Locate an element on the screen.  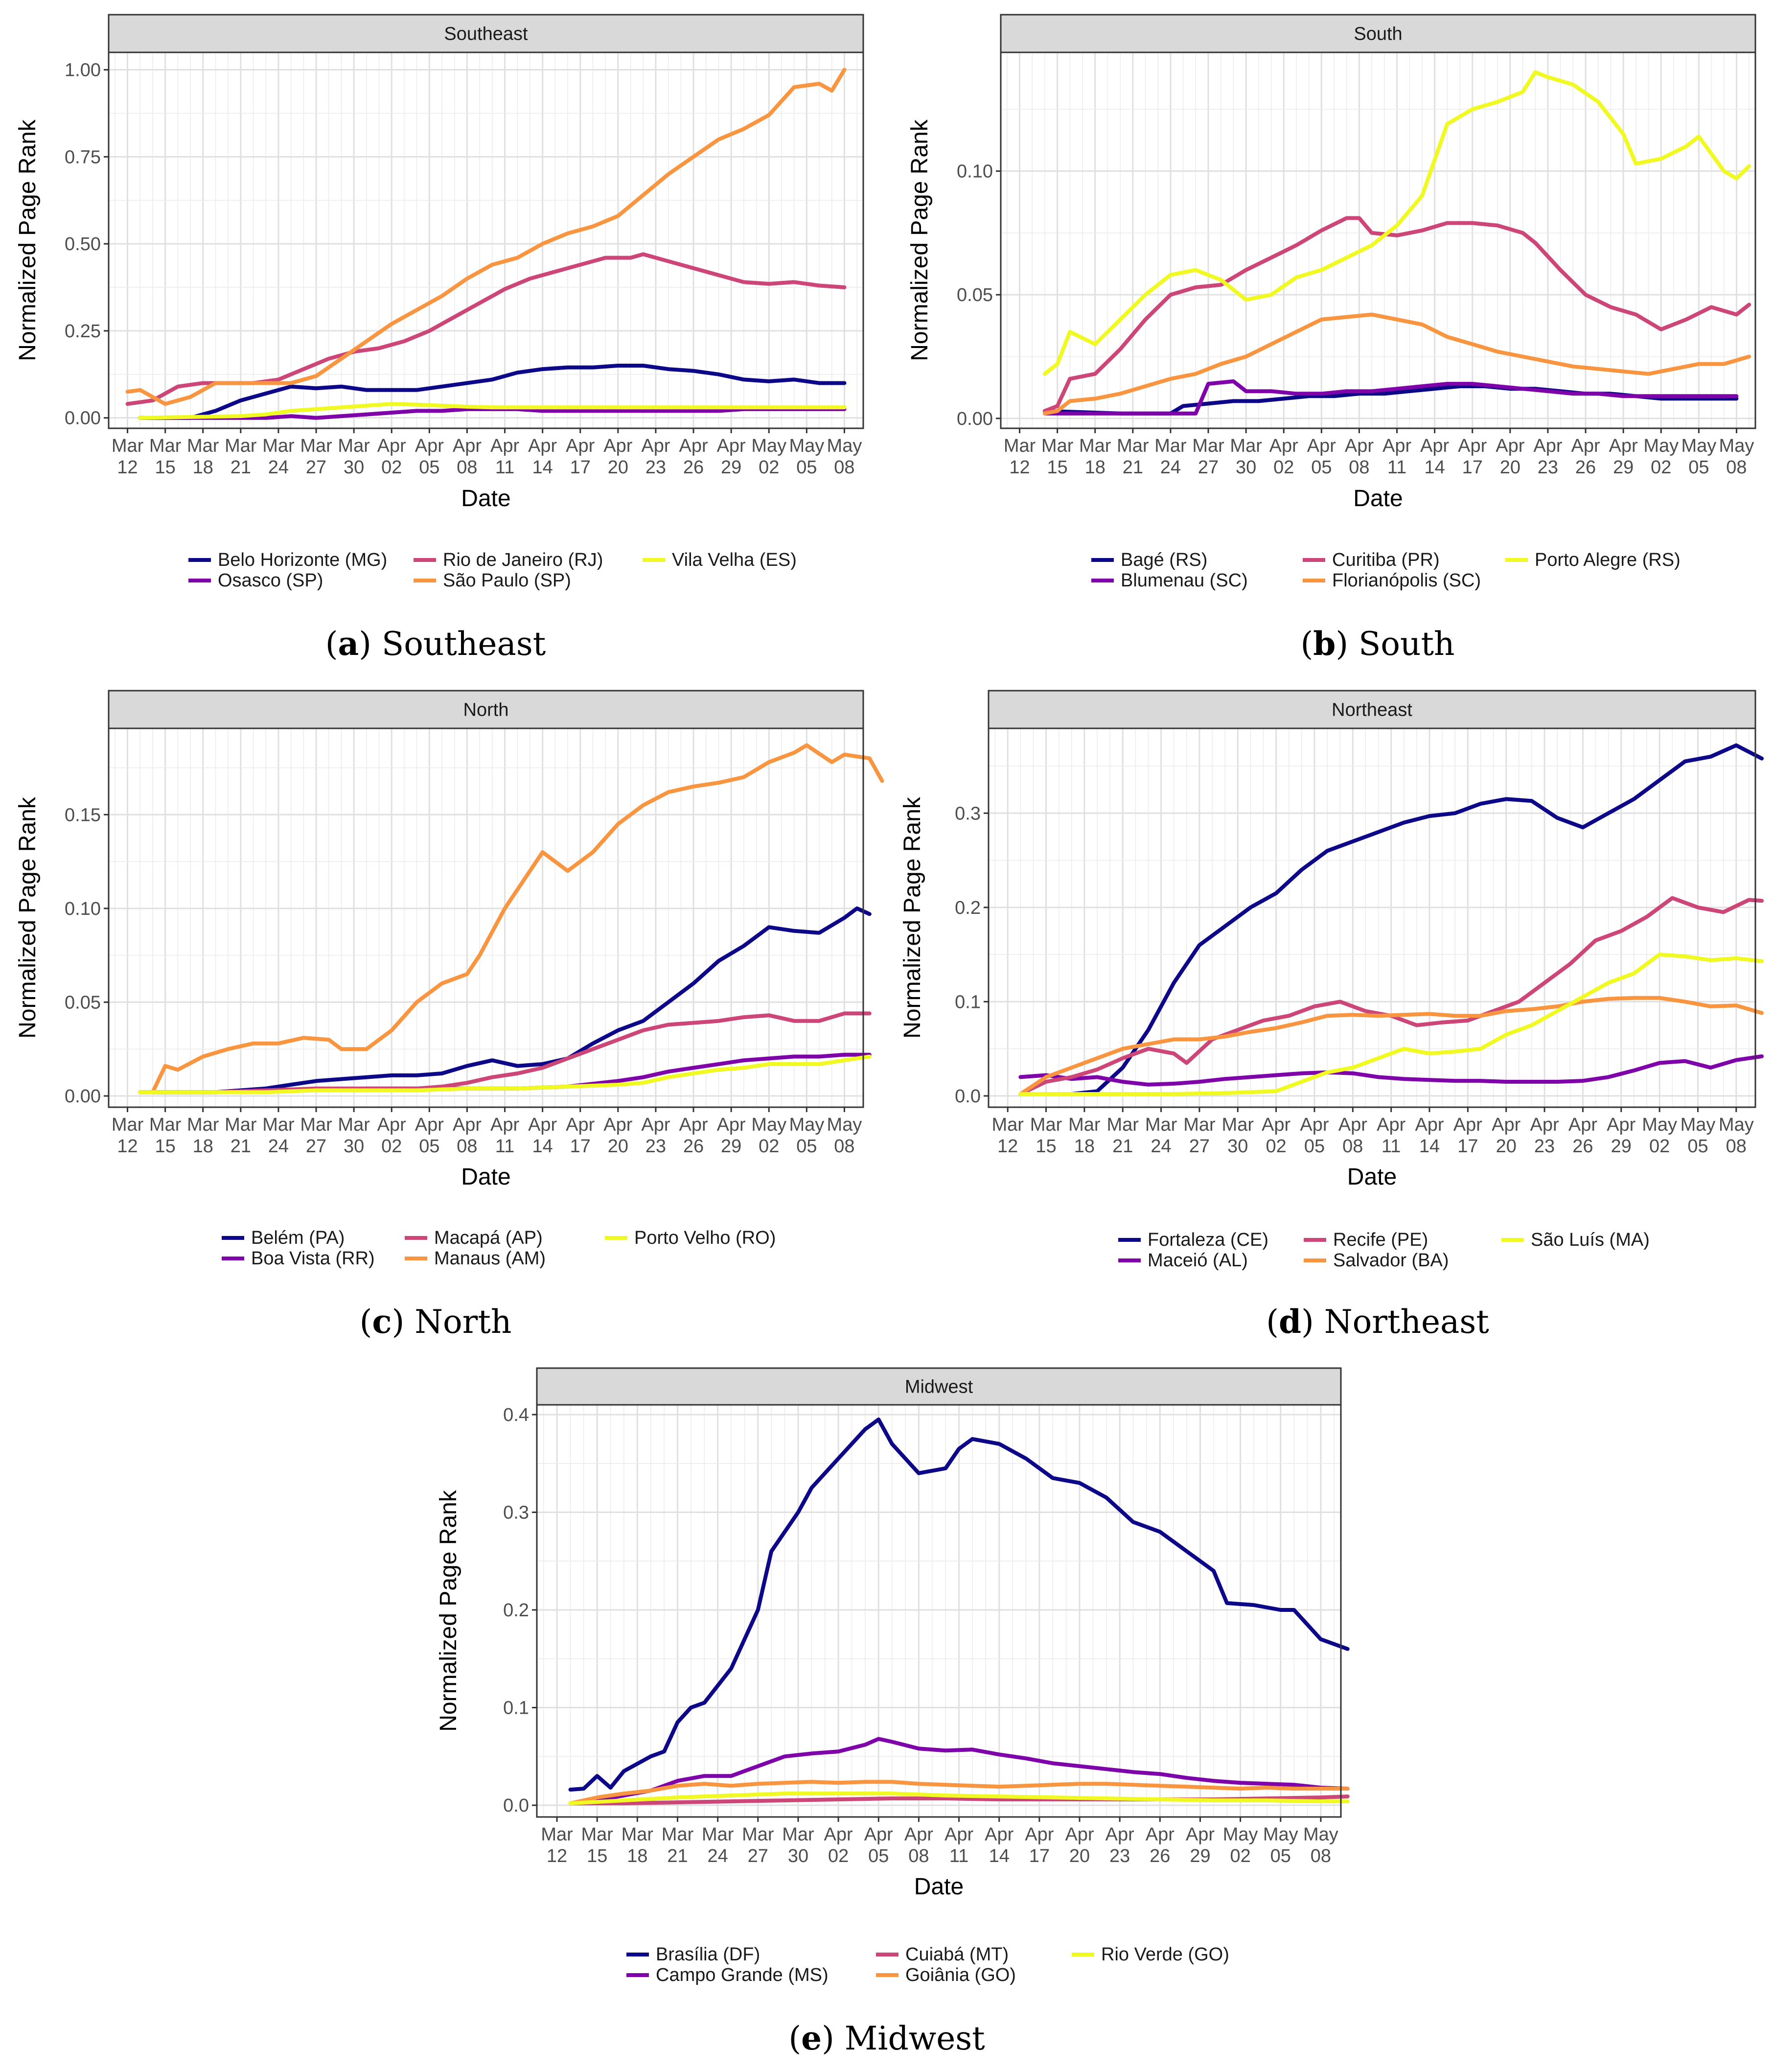
y-tick-label: 0.05 is located at coordinates (83, 1002).